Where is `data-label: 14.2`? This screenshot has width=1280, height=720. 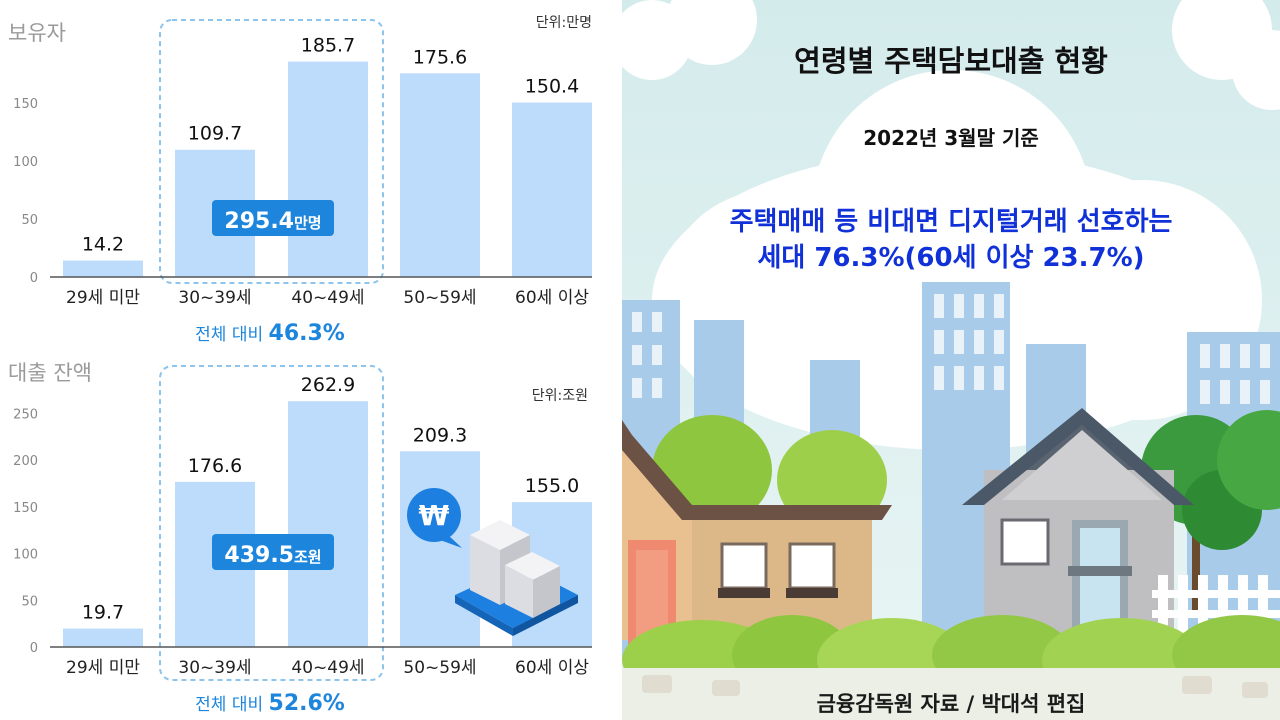 data-label: 14.2 is located at coordinates (103, 245).